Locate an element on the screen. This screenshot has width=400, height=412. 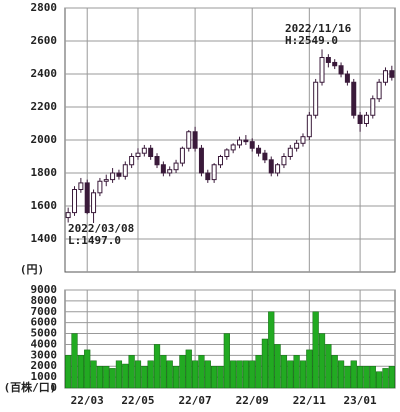
y-tick-label: 0 is located at coordinates (53, 387).